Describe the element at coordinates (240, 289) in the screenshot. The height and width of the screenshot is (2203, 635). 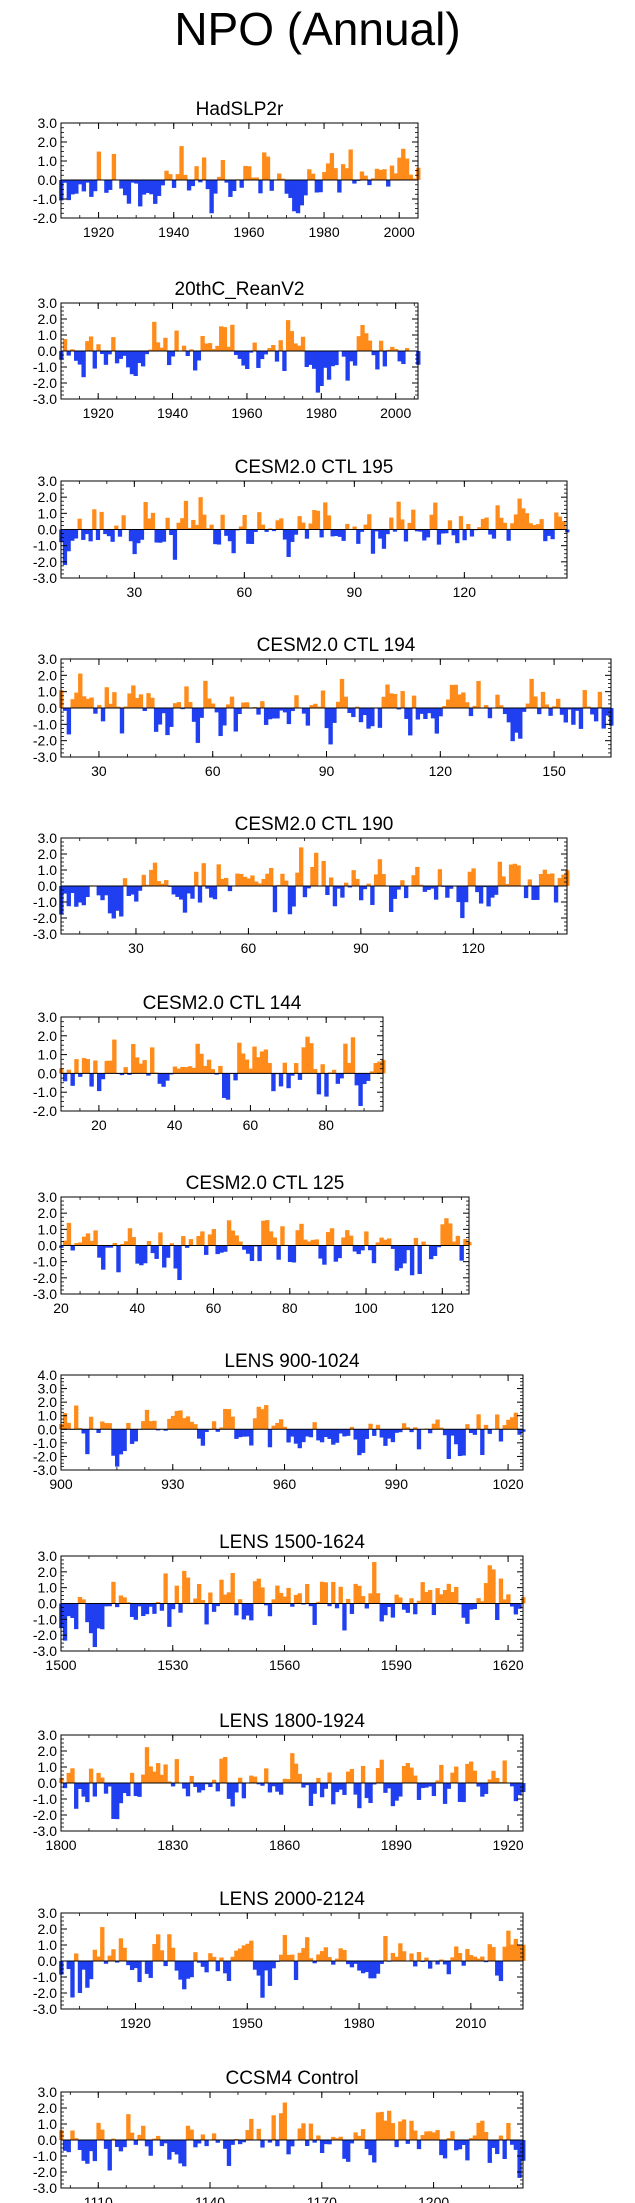
I see `chart-title: 20thC_ReanV2` at that location.